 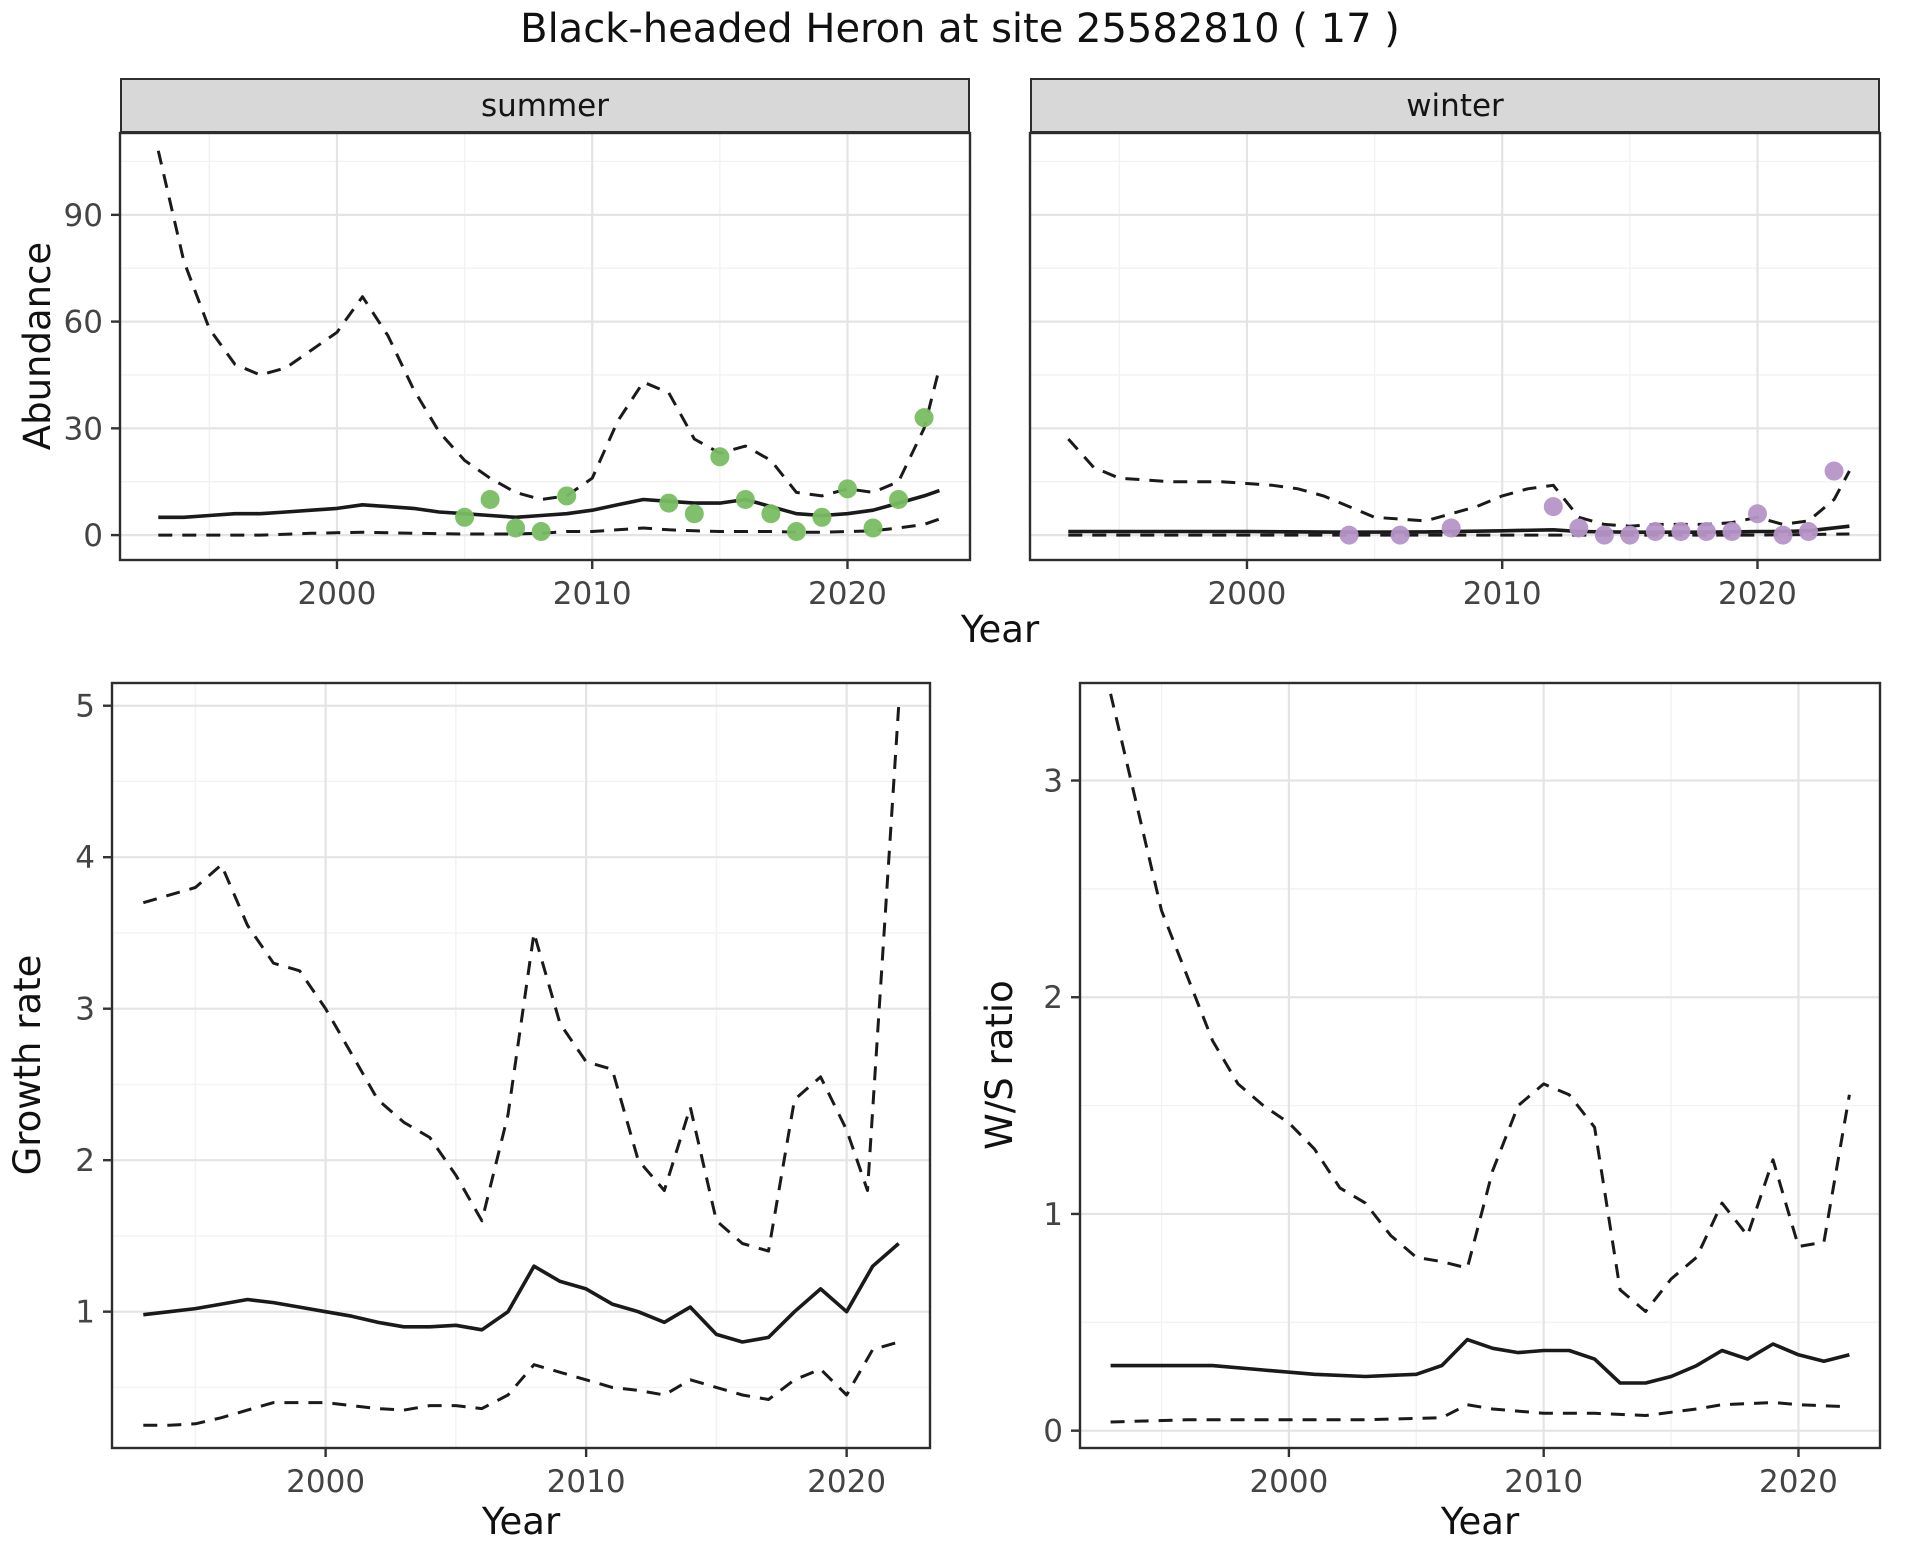 What do you see at coordinates (545, 105) in the screenshot?
I see `facet-strip-summer: summer` at bounding box center [545, 105].